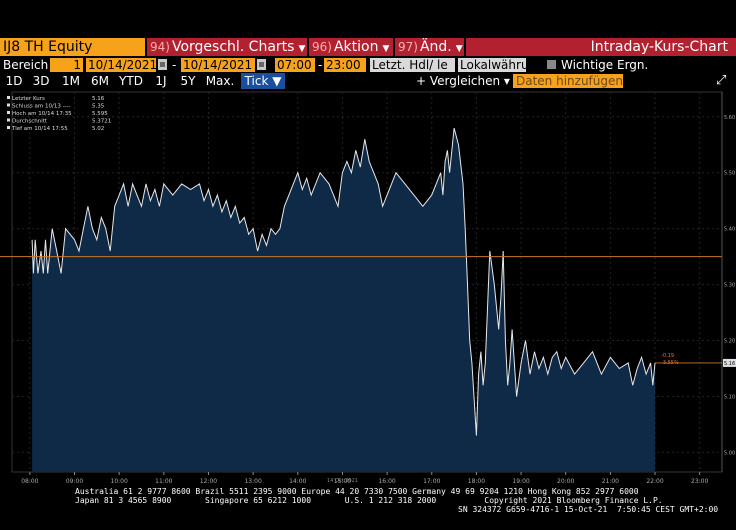  Describe the element at coordinates (435, 47) in the screenshot. I see `menu-label: Änd.` at that location.